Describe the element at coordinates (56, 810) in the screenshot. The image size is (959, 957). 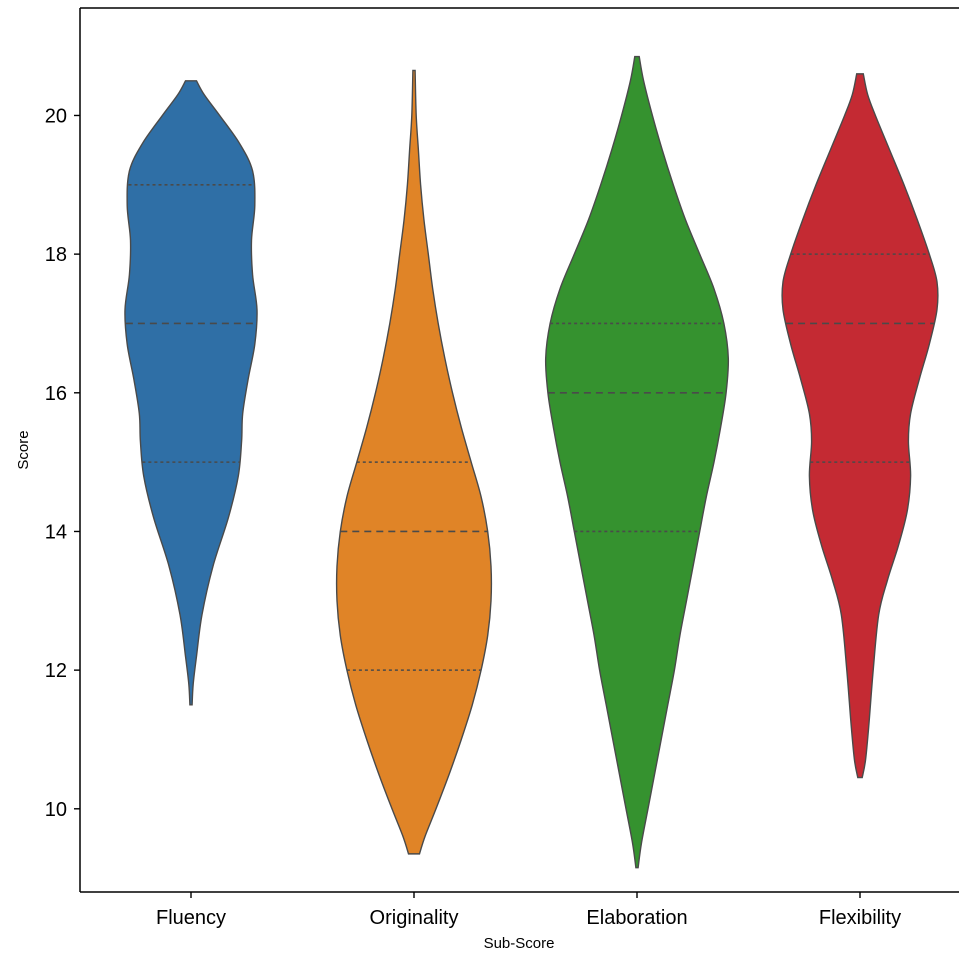
I see `y-tick-label: 10` at that location.